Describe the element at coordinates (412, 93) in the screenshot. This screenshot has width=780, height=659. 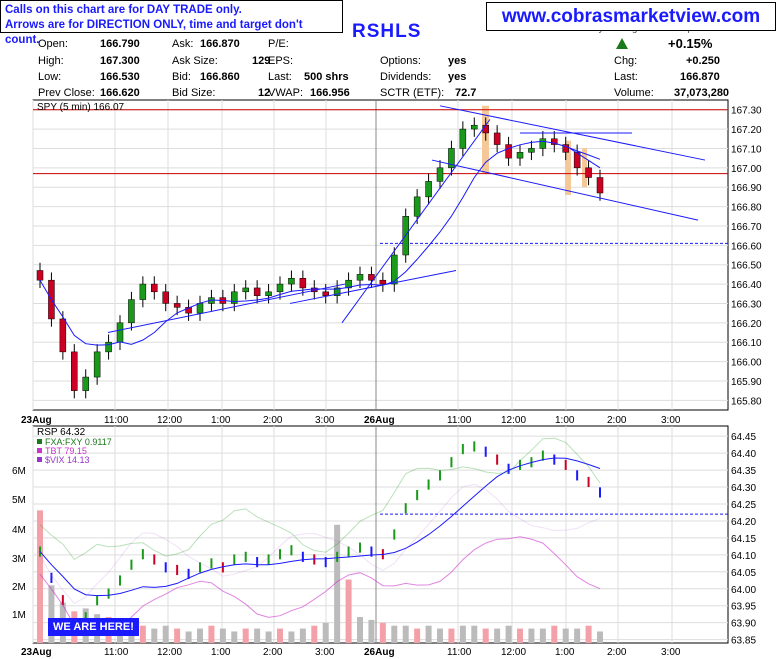
I see `sctr-label: SCTR (ETF):` at that location.